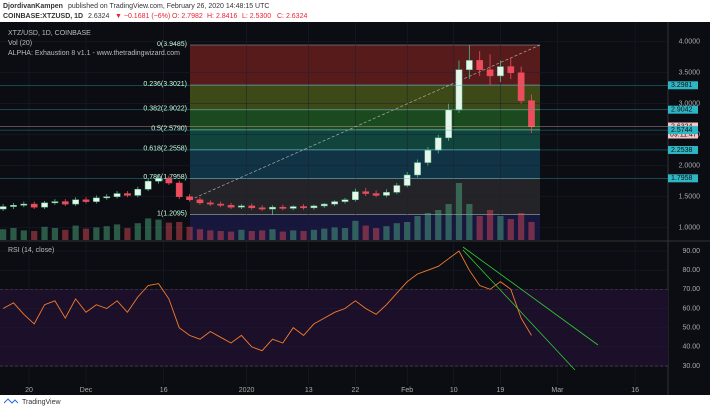 The image size is (710, 408). What do you see at coordinates (691, 289) in the screenshot?
I see `y-tick-label: 70.00` at bounding box center [691, 289].